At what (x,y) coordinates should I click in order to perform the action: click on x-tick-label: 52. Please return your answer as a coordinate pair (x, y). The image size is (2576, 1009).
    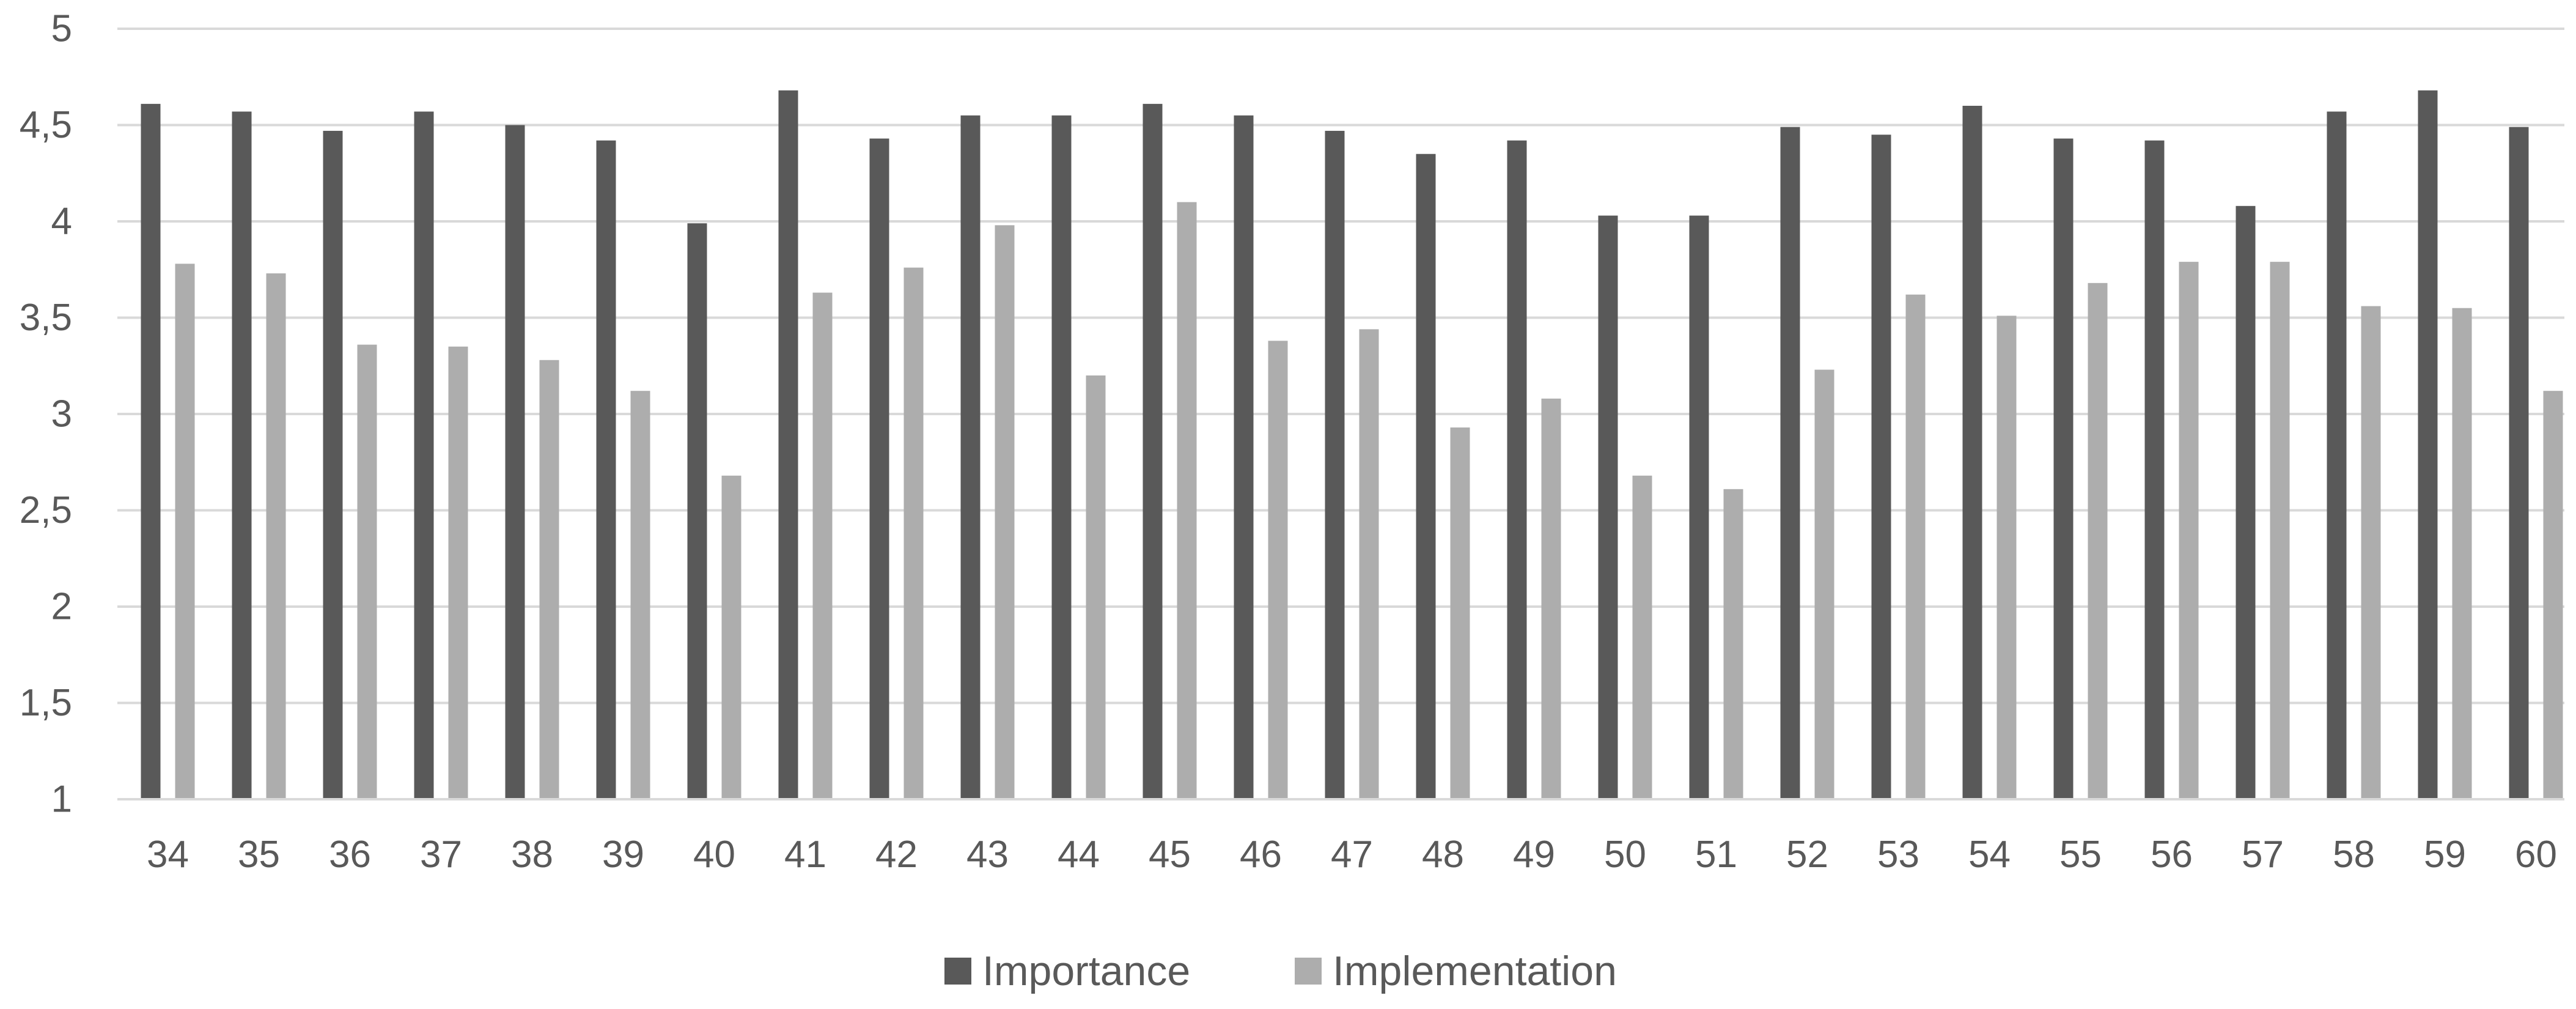
    Looking at the image, I should click on (1807, 854).